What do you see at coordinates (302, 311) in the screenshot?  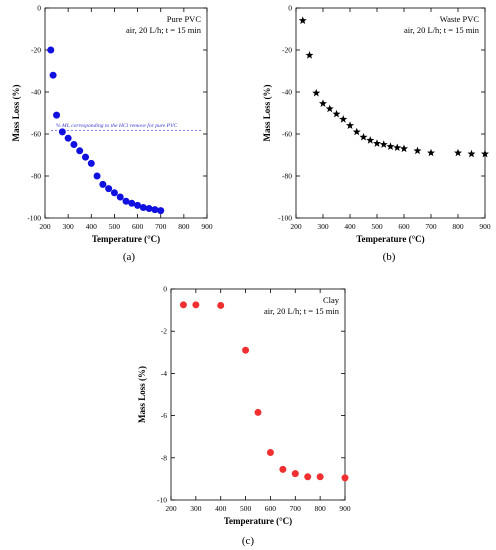 I see `legend-conditions: air, 20 L/h; t = 15 min` at bounding box center [302, 311].